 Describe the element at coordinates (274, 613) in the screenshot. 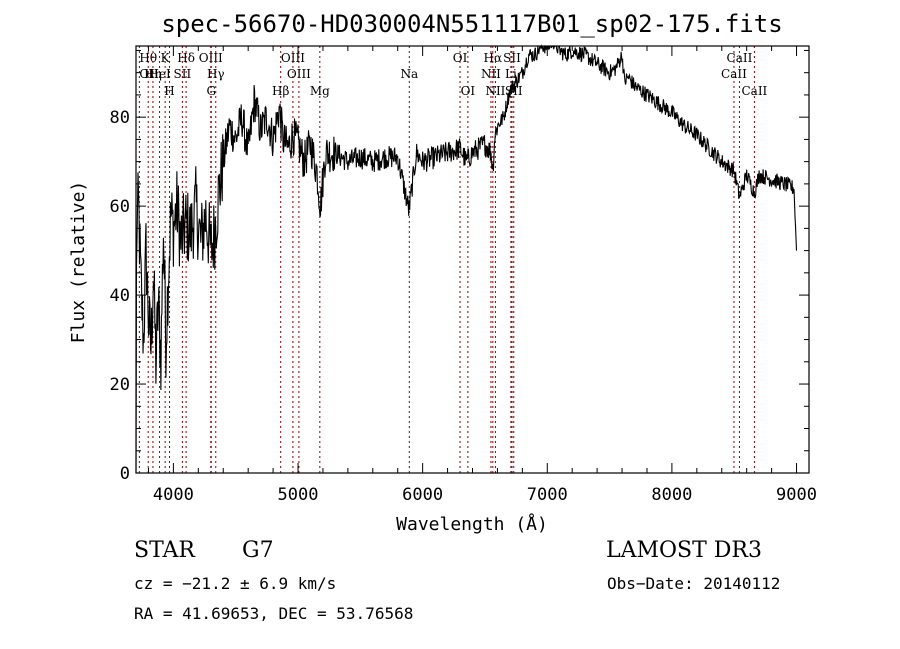

I see `coordinates: RA = 41.69653, DEC = 53.76568` at that location.